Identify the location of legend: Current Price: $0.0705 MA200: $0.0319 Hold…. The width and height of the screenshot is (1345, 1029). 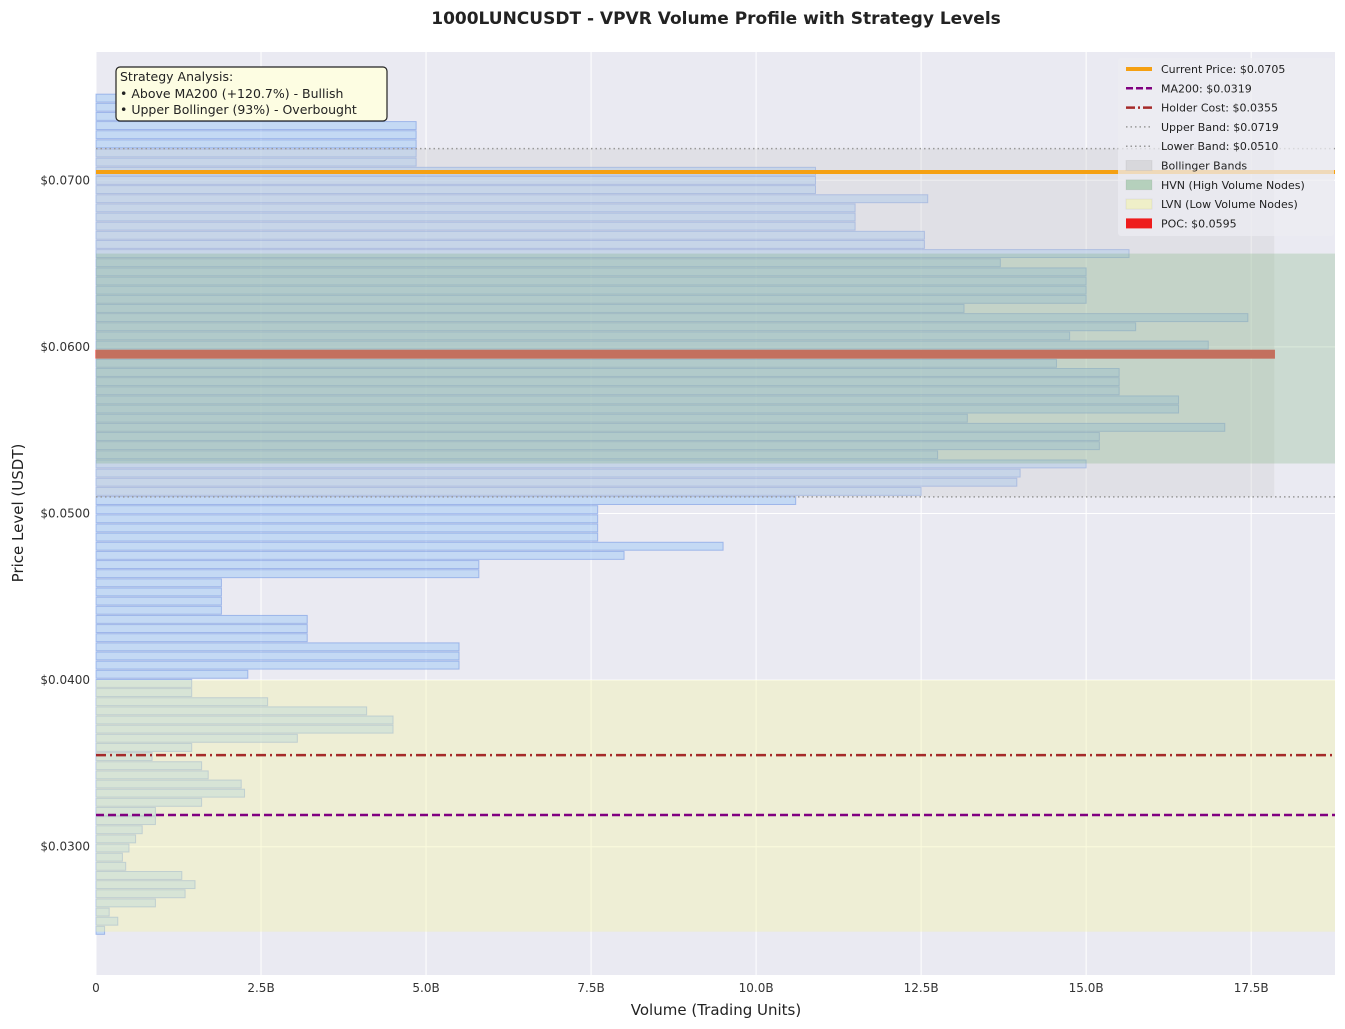
(1226, 147).